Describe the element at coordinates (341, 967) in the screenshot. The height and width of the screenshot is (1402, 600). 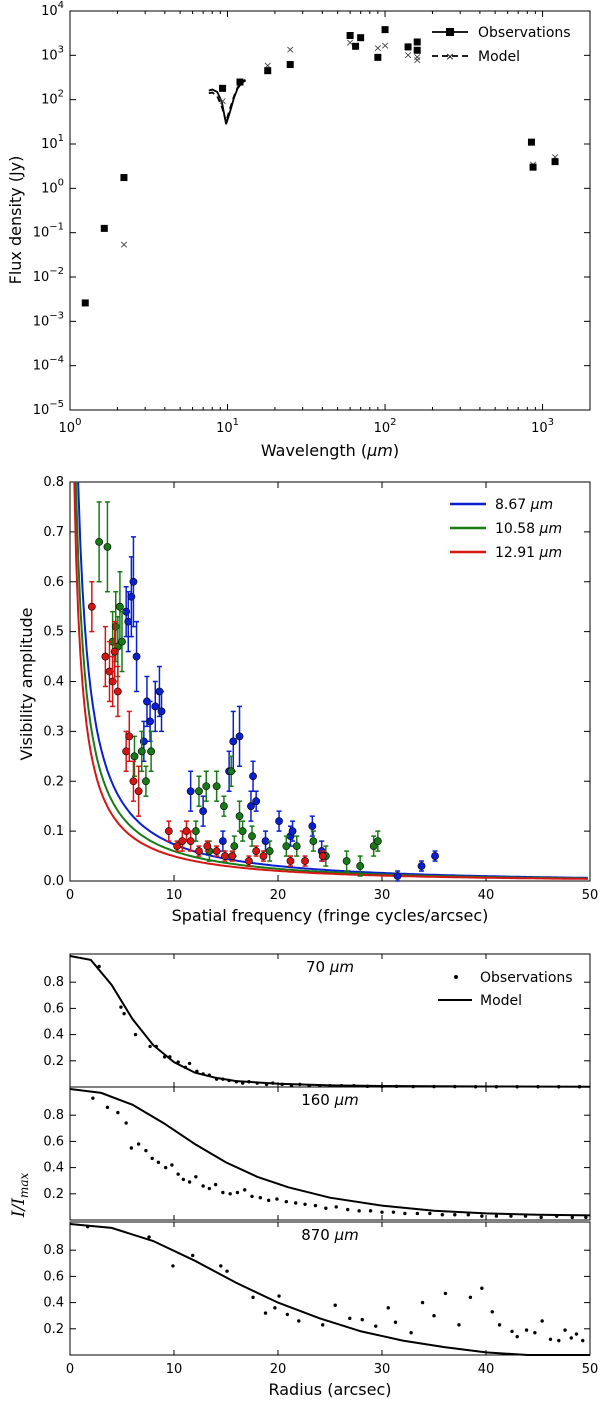
I see `profile-label-unit: μm` at that location.